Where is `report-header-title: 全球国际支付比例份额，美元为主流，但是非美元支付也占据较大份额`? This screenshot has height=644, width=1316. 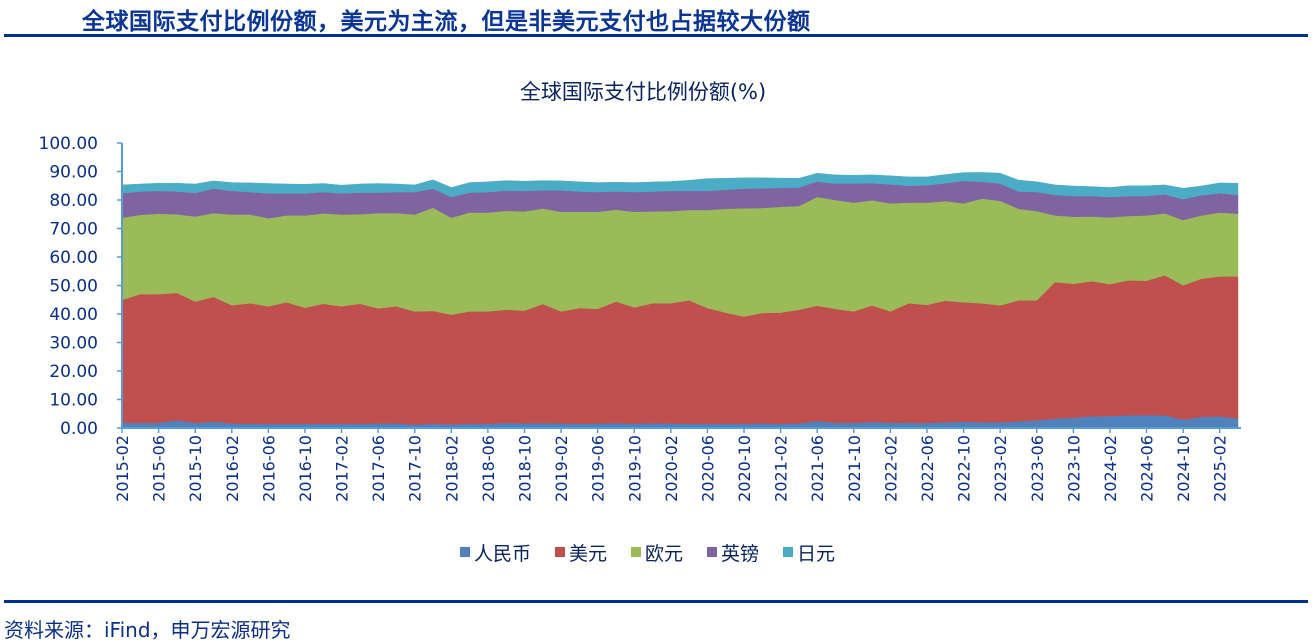 report-header-title: 全球国际支付比例份额，美元为主流，但是非美元支付也占据较大份额 is located at coordinates (446, 22).